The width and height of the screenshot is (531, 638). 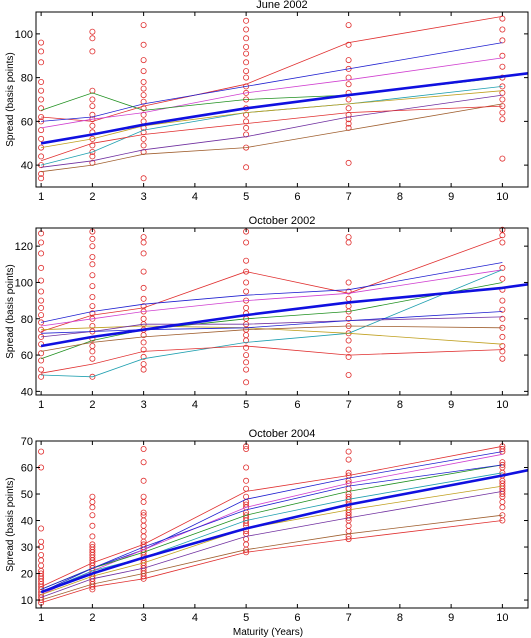 I want to click on y-tick-label: 100, so click(x=24, y=35).